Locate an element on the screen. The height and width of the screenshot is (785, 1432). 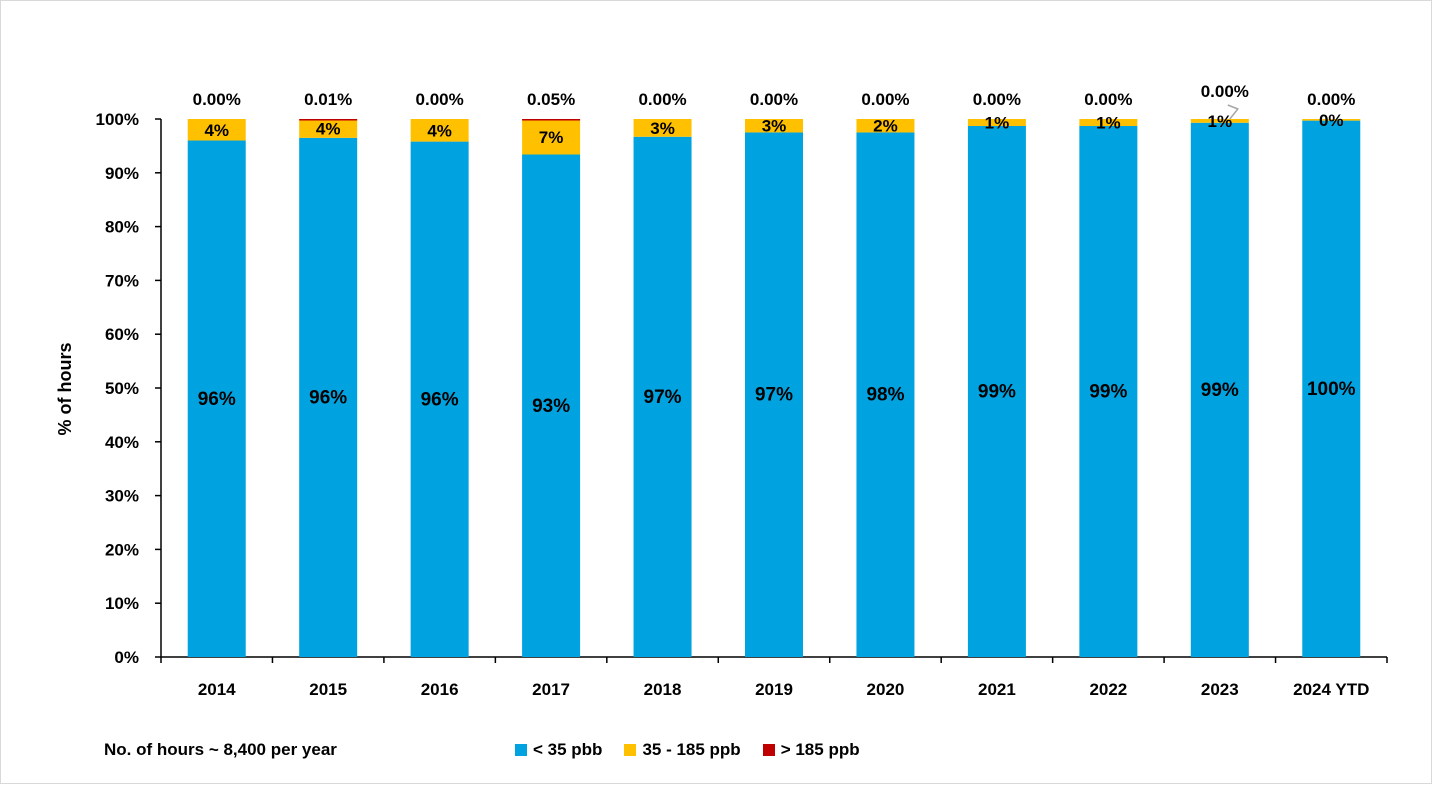
hours-note: No. of hours ~ 8,400 per year is located at coordinates (220, 749).